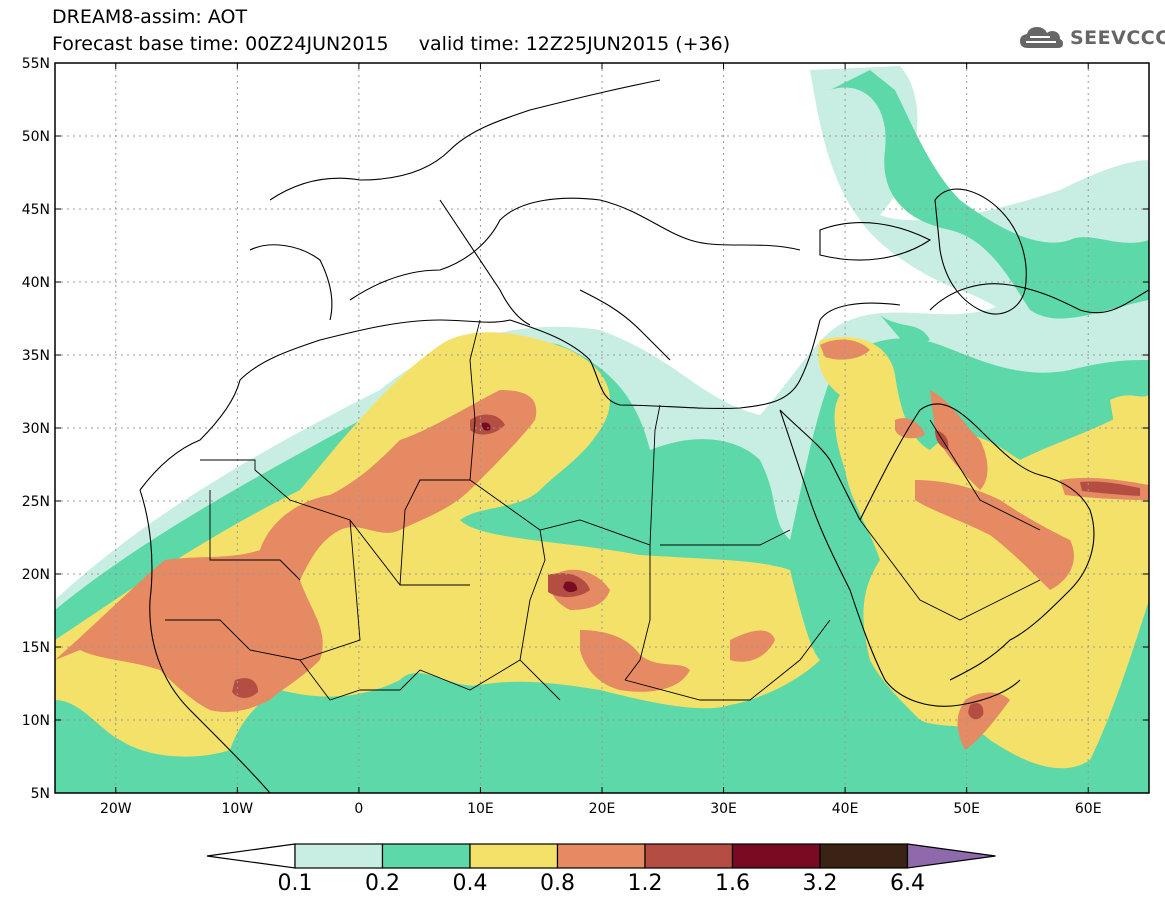  Describe the element at coordinates (602, 809) in the screenshot. I see `lon-tick-label: 20E` at that location.